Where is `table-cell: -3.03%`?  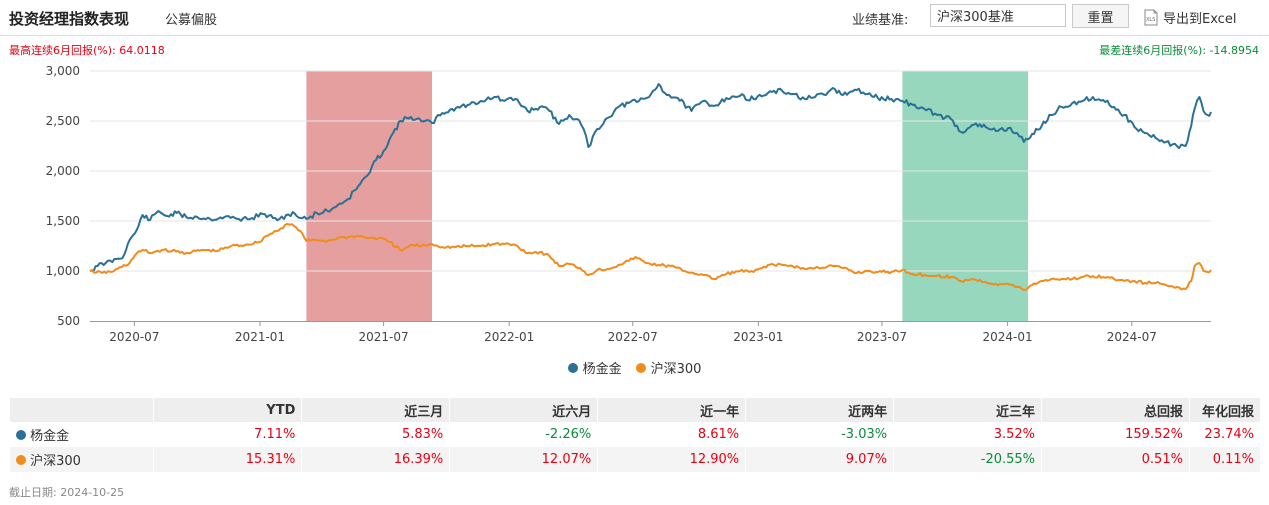 table-cell: -3.03% is located at coordinates (820, 434).